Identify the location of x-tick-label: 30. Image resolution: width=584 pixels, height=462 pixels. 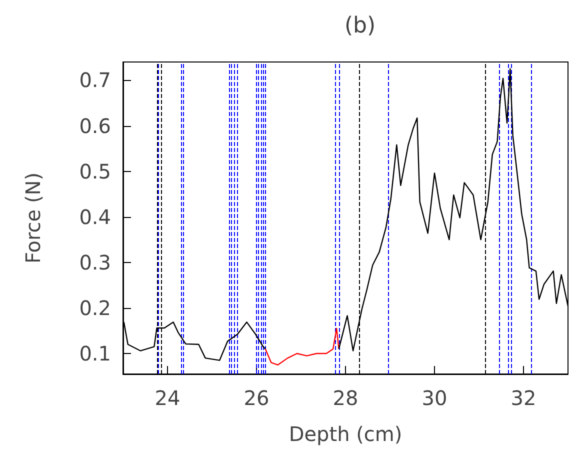
(435, 398).